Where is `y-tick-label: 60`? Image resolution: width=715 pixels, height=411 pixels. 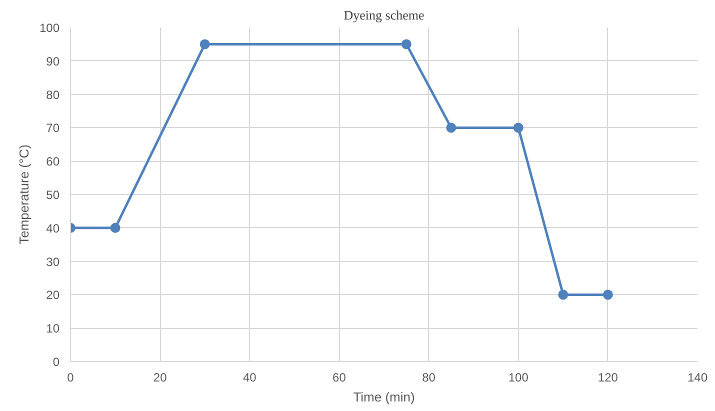 y-tick-label: 60 is located at coordinates (53, 161).